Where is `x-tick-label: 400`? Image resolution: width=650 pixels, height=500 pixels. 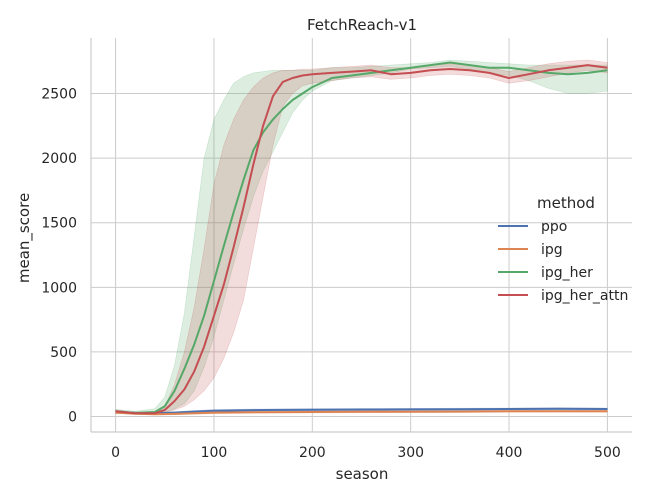
x-tick-label: 400 is located at coordinates (509, 453).